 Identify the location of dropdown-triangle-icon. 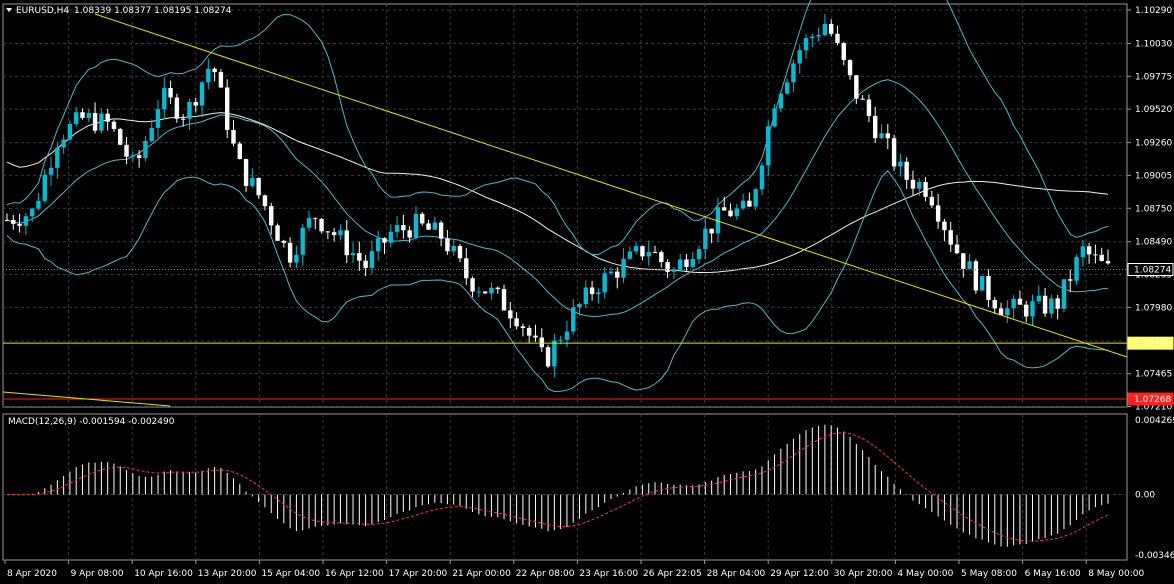
(9, 10).